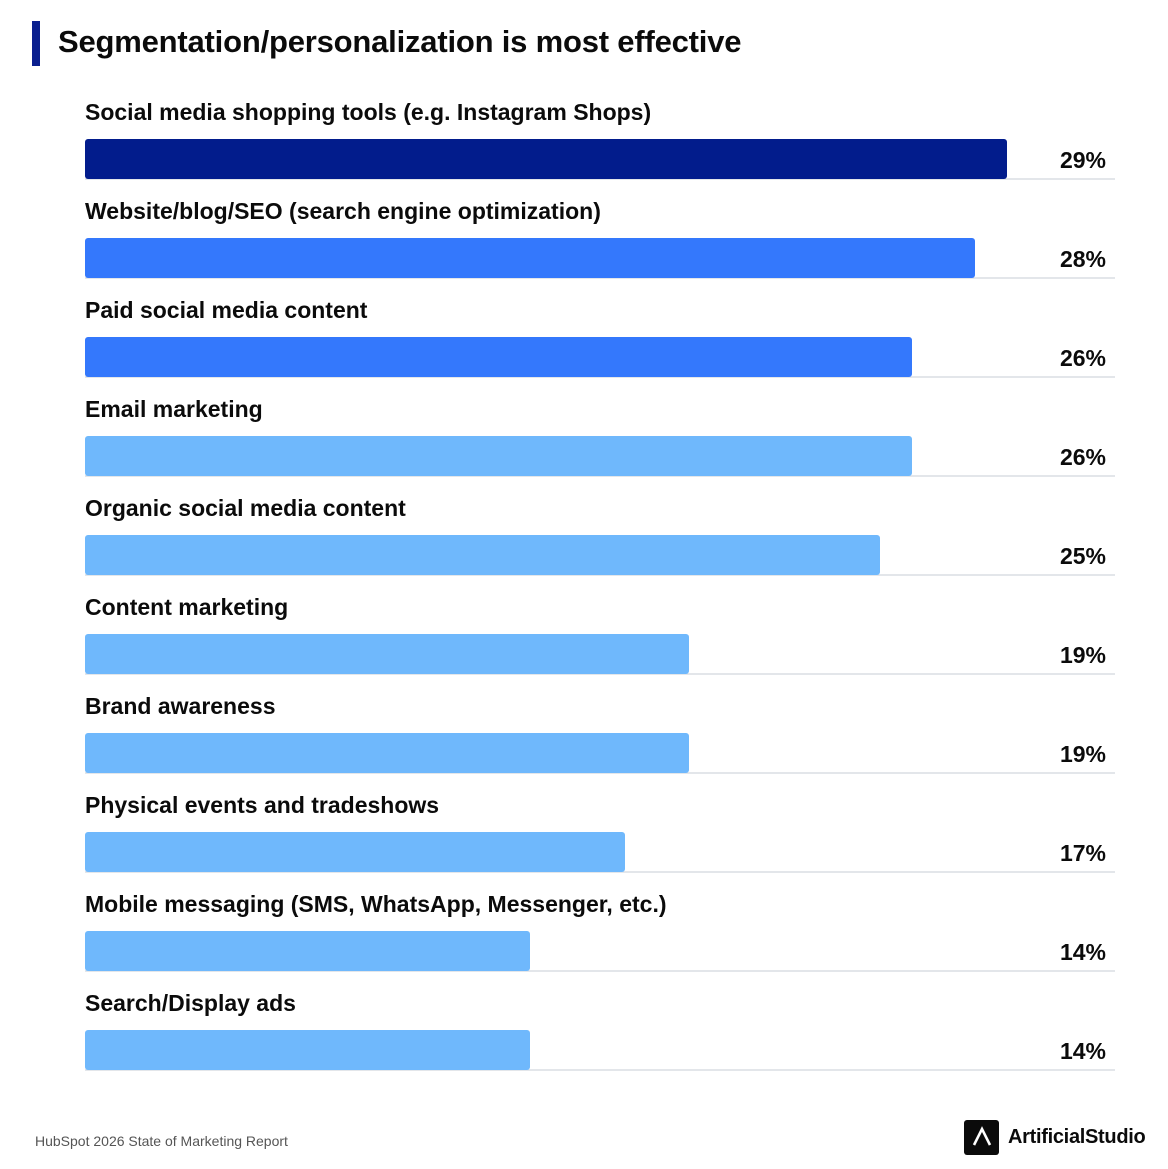  I want to click on brand: ArtificialStudio, so click(1055, 1137).